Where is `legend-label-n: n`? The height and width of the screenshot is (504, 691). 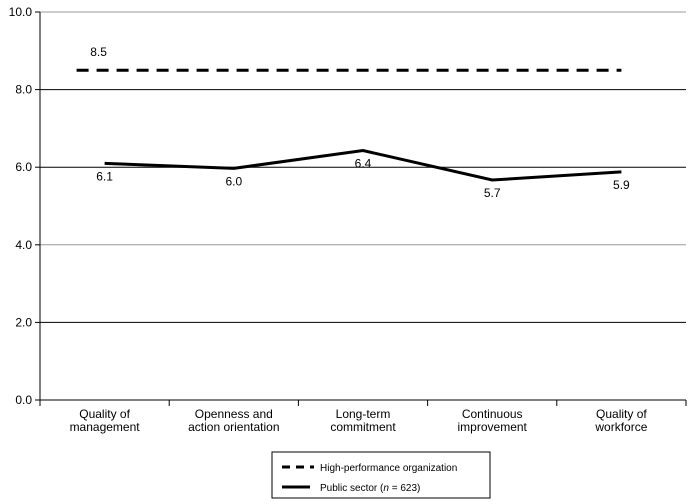 legend-label-n: n is located at coordinates (386, 488).